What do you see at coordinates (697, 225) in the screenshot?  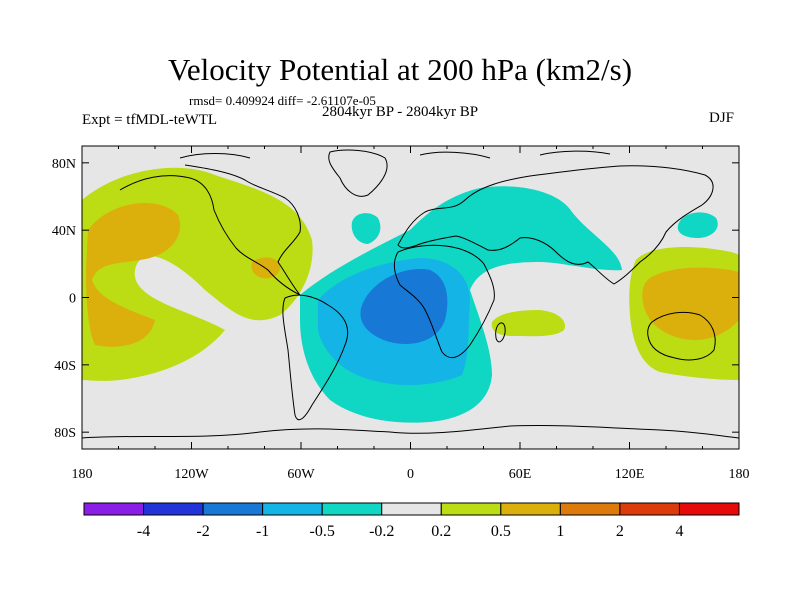 I see `contour-nw-pacific` at bounding box center [697, 225].